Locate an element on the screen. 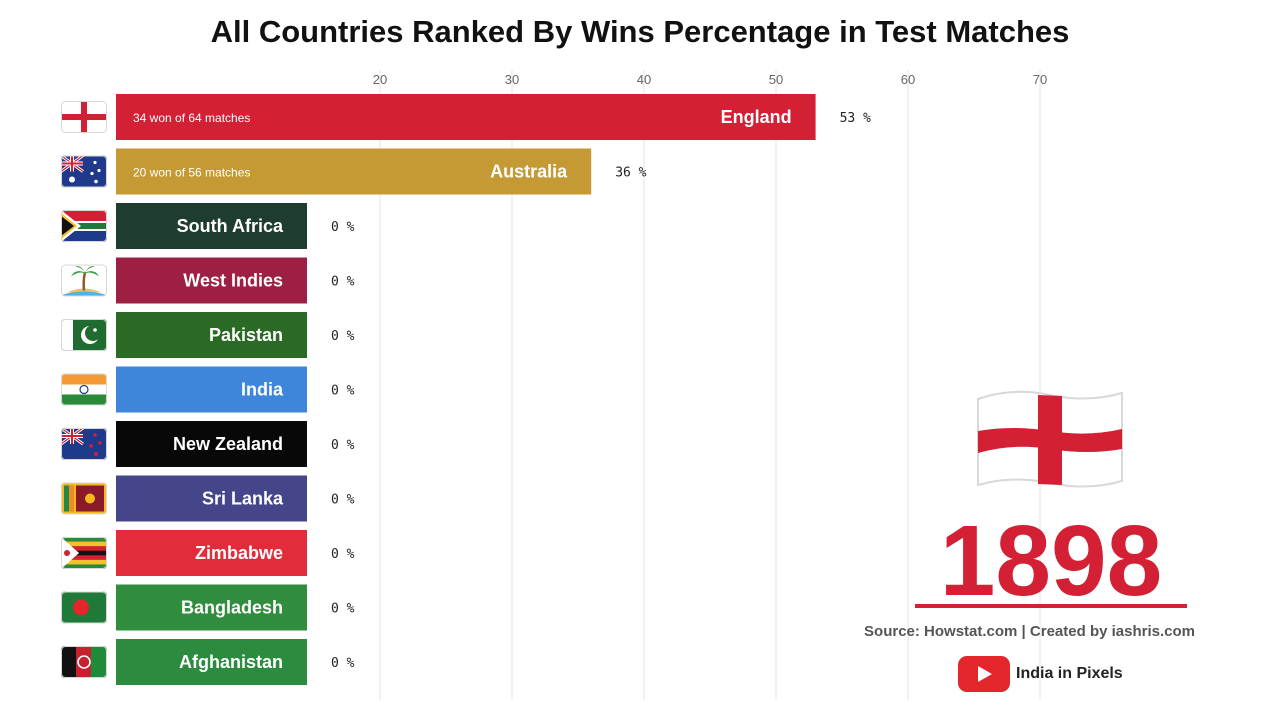 This screenshot has width=1280, height=720. bar-country-label: Bangladesh is located at coordinates (232, 608).